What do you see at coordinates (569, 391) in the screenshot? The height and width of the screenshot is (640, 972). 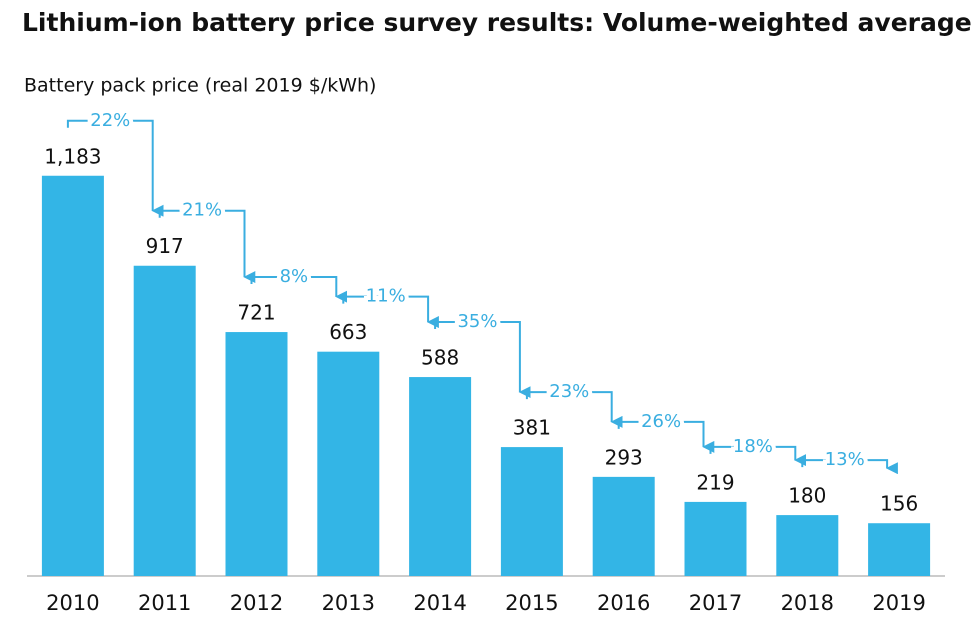 I see `change-label: 23%` at bounding box center [569, 391].